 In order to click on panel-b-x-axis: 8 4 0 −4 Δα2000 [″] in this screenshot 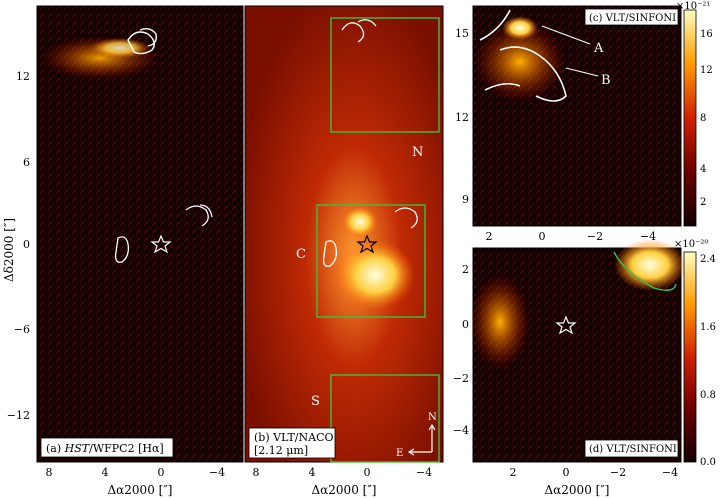, I will do `click(343, 481)`.